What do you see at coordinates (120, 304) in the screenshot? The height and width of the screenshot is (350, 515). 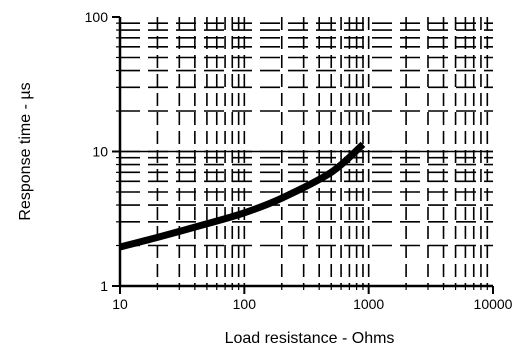 I see `x-tick-label: 10` at bounding box center [120, 304].